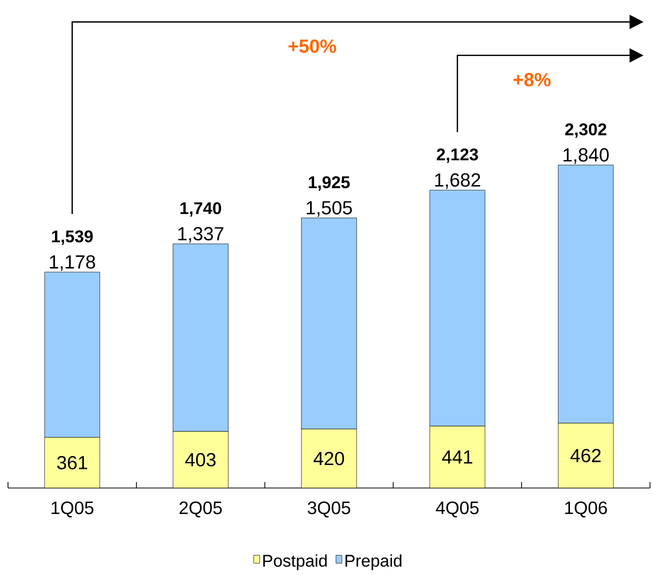 The image size is (652, 575). What do you see at coordinates (329, 509) in the screenshot?
I see `x-tick-label: 3Q05` at bounding box center [329, 509].